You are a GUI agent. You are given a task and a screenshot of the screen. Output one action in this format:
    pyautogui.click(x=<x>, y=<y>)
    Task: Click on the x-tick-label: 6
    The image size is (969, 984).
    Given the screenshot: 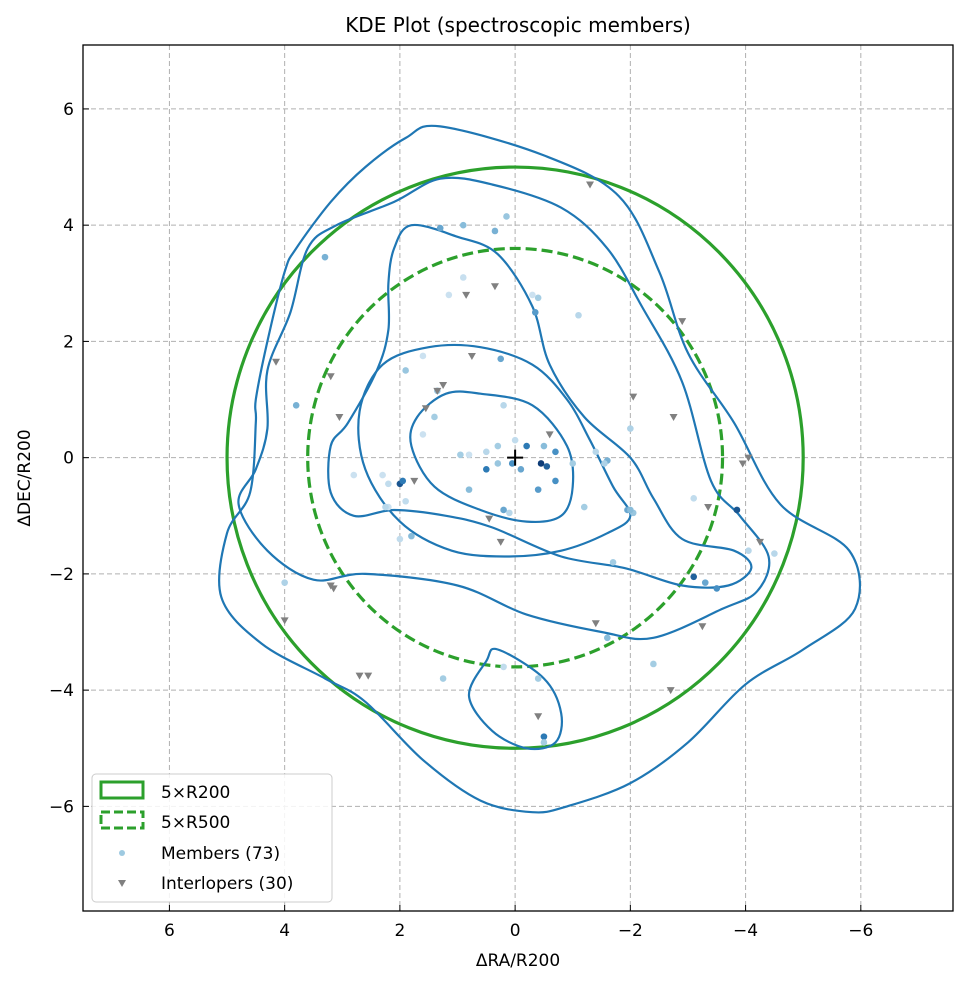 What is the action you would take?
    pyautogui.click(x=169, y=931)
    